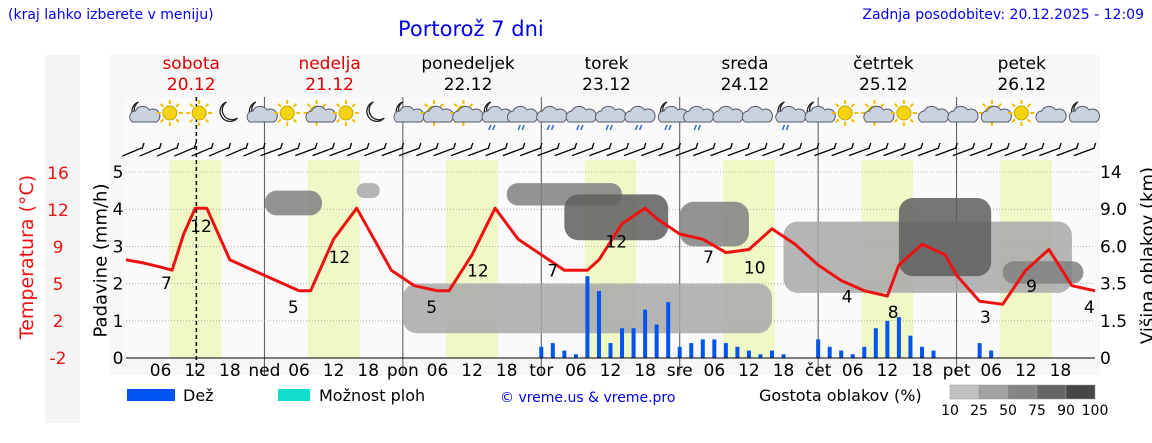 Image resolution: width=1152 pixels, height=443 pixels. What do you see at coordinates (111, 15) in the screenshot?
I see `location-hint: (kraj lahko izberete v meniju)` at bounding box center [111, 15].